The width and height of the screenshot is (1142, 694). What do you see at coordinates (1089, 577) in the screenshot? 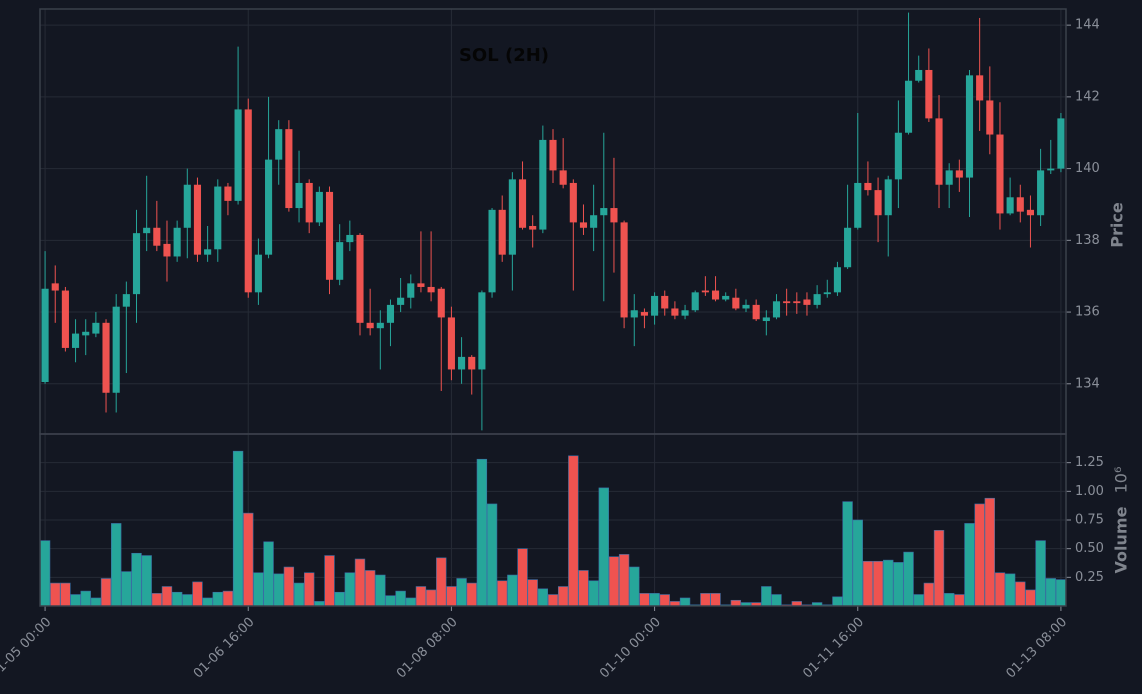
I see `y-tick-label: 0.25` at bounding box center [1089, 577].